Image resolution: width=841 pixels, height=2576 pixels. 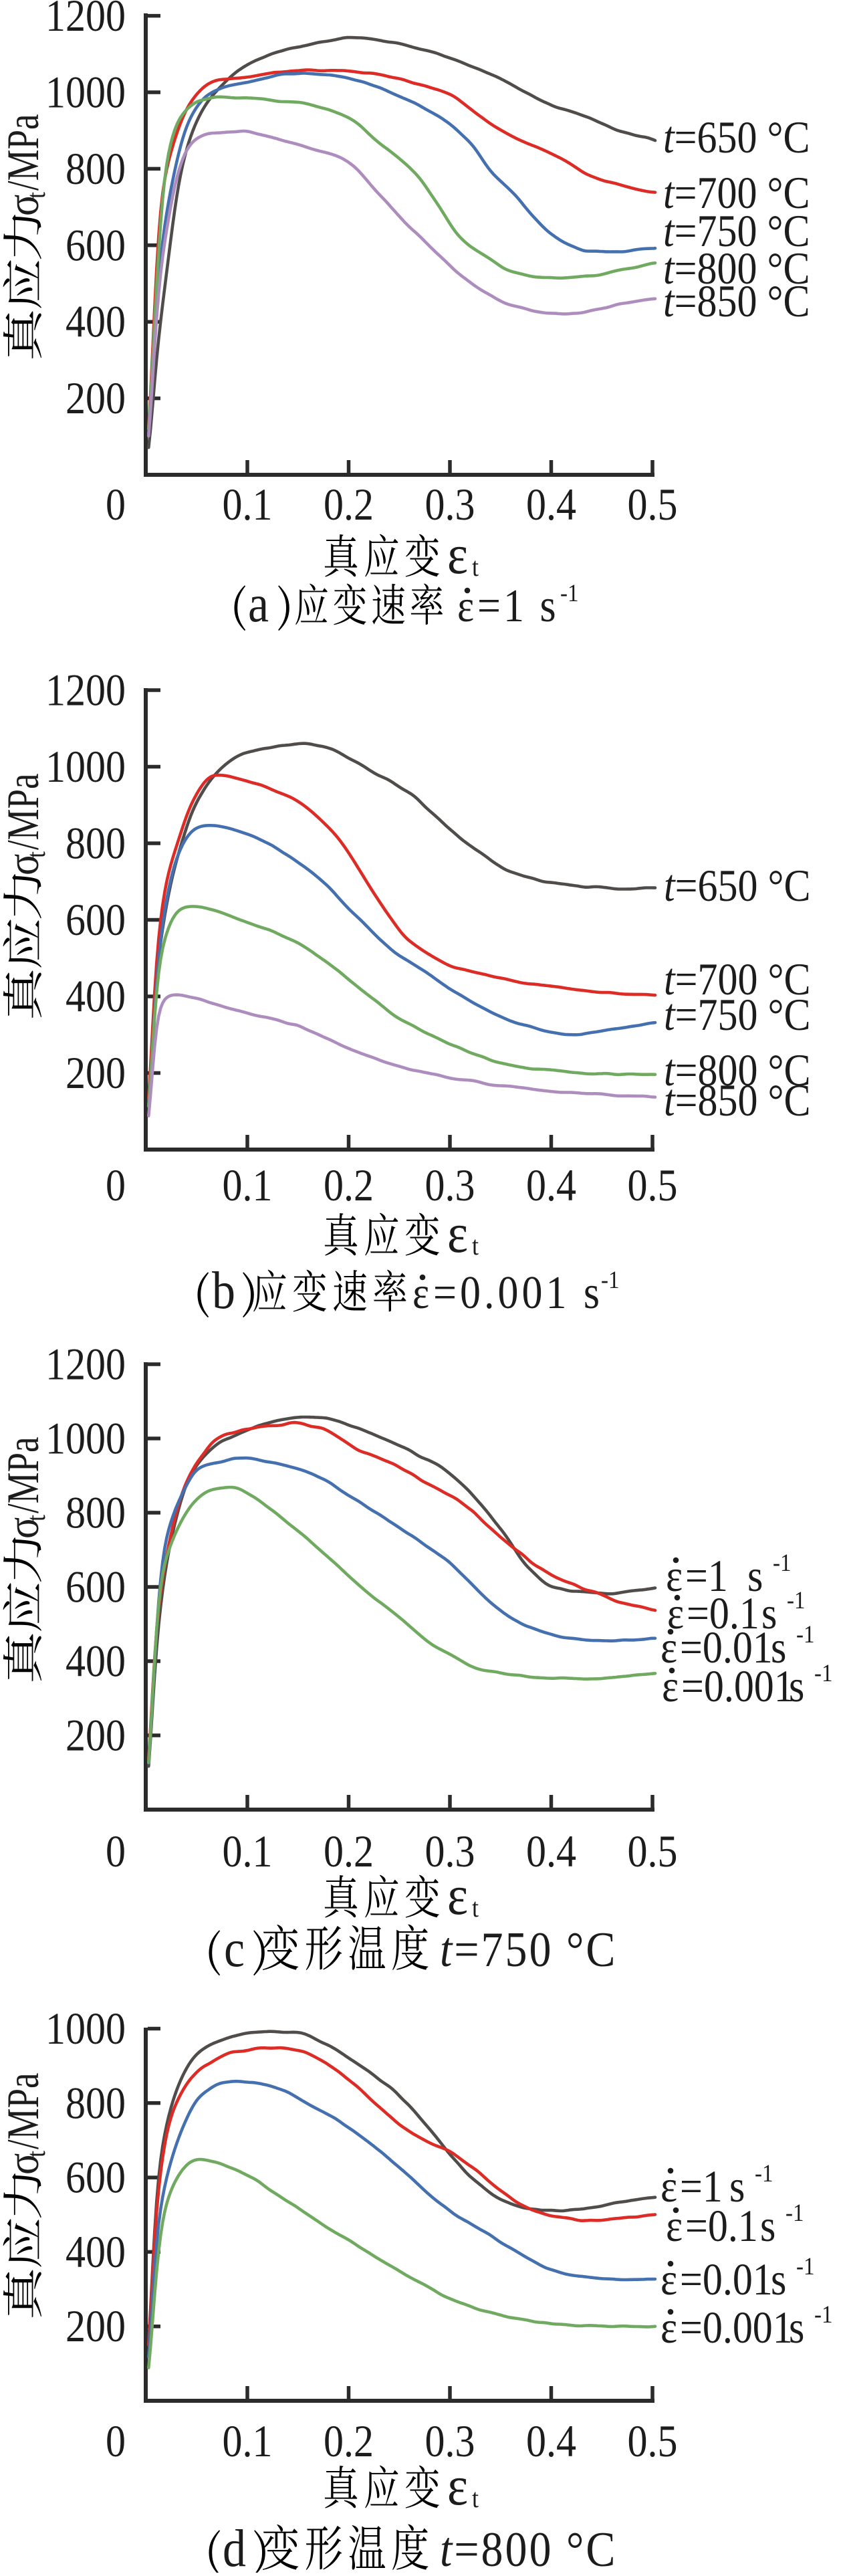 I want to click on svg-text: =1 s, so click(x=518, y=606).